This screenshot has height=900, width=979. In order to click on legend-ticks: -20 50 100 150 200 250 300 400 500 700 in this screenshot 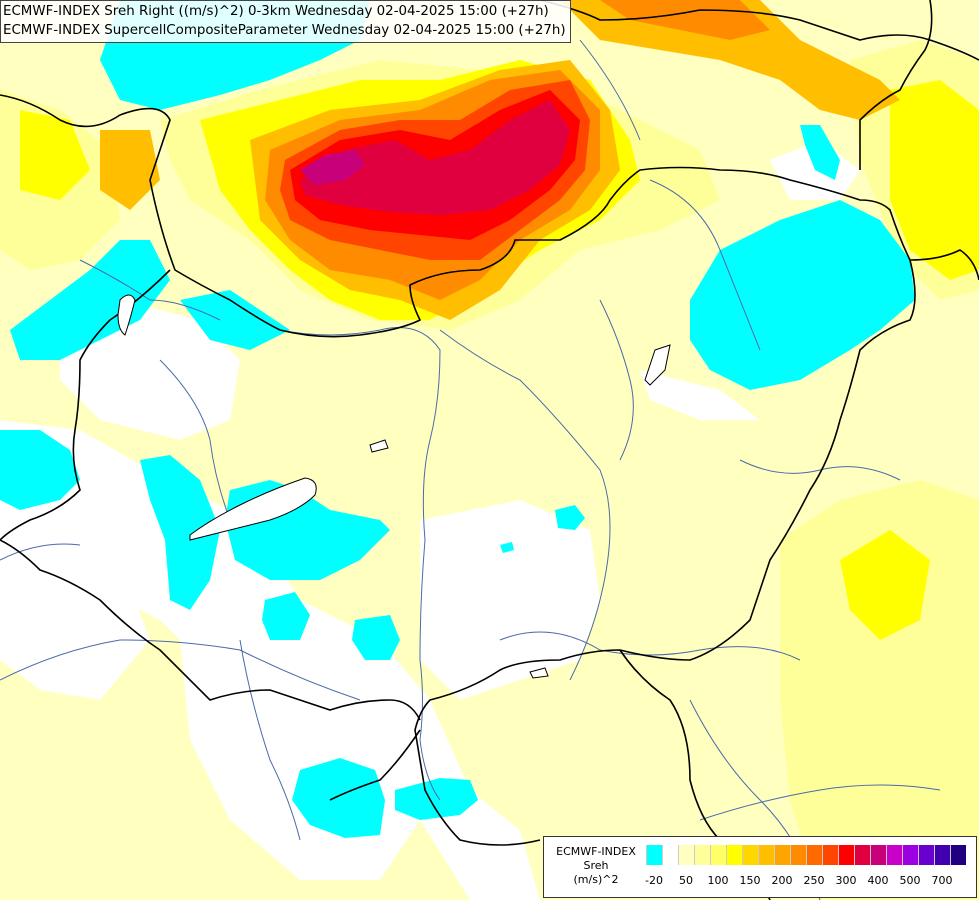, I will do `click(810, 882)`.